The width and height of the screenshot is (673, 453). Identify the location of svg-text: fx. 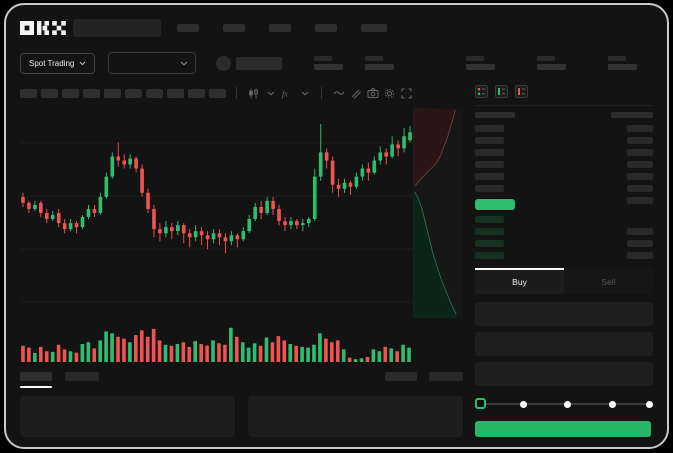
(285, 93).